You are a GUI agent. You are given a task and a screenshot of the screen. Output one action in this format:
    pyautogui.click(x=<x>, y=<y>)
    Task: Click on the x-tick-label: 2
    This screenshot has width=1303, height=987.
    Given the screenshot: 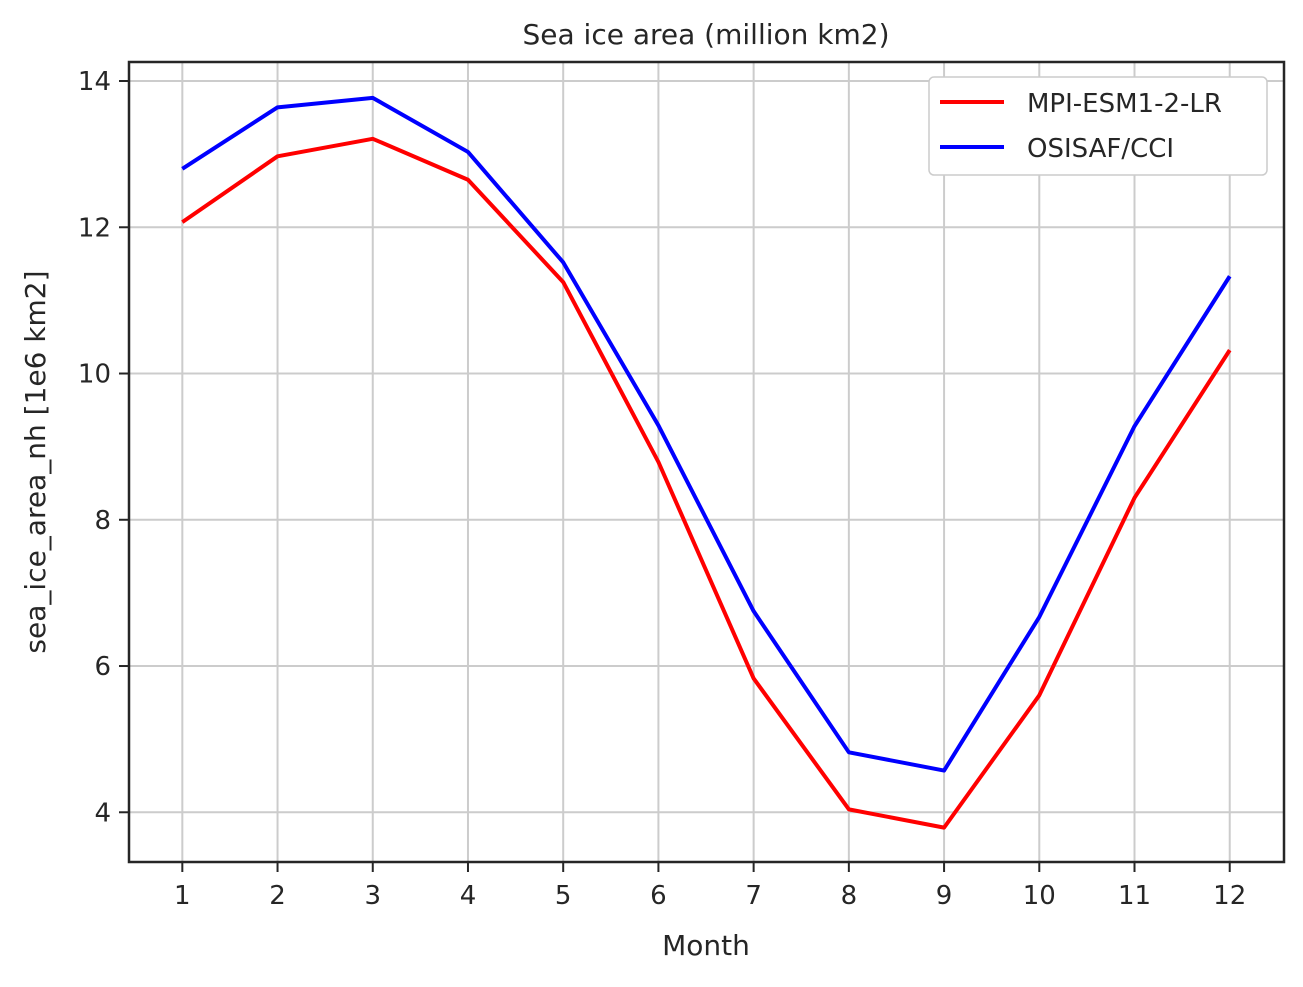 What is the action you would take?
    pyautogui.click(x=277, y=896)
    